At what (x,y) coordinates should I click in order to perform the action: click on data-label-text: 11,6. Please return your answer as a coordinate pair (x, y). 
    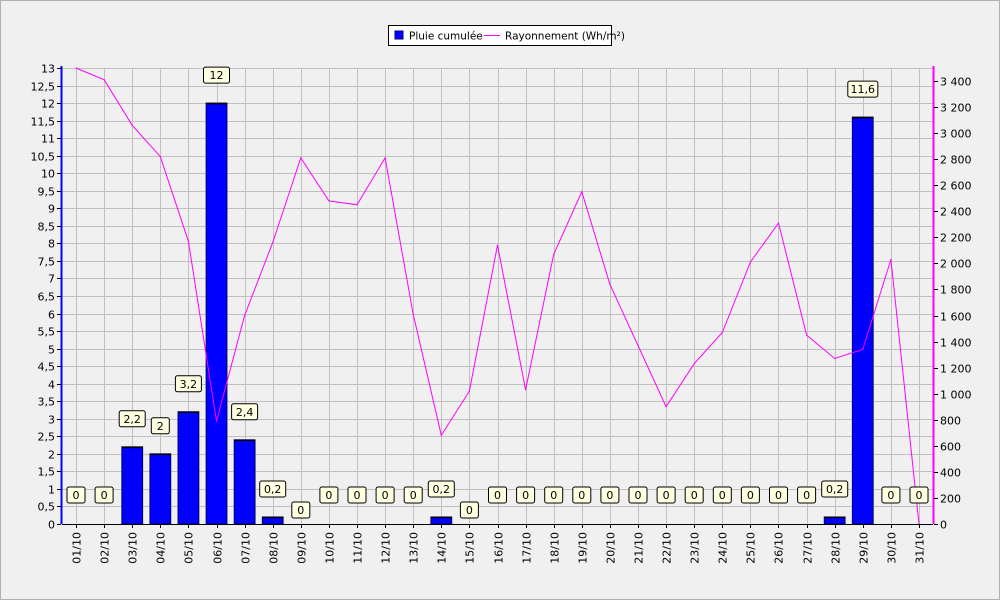
    Looking at the image, I should click on (863, 89).